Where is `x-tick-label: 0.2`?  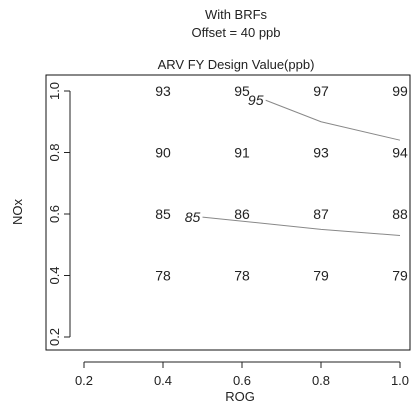 x-tick-label: 0.2 is located at coordinates (84, 380).